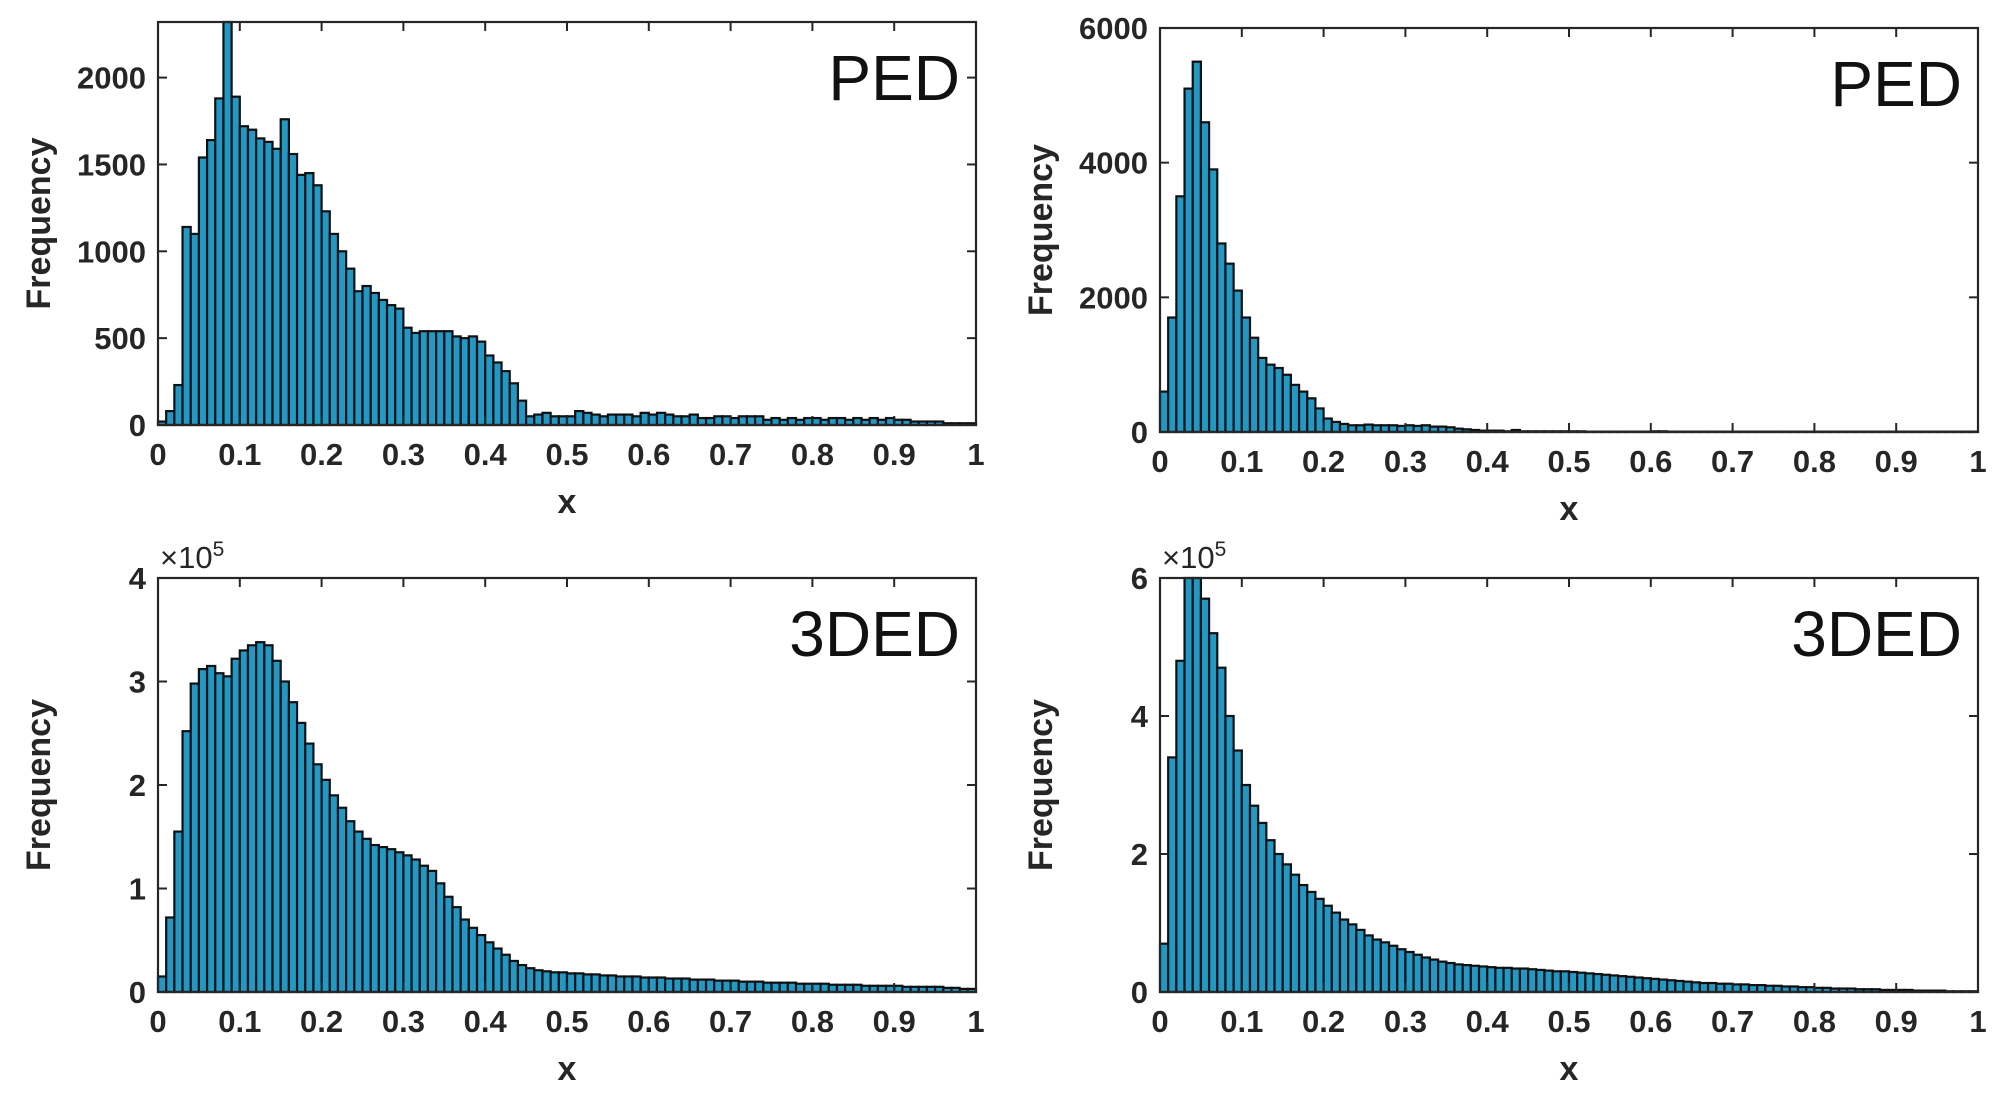 The image size is (2002, 1116). Describe the element at coordinates (321, 1021) in the screenshot. I see `x-tick-label: 0.2` at that location.